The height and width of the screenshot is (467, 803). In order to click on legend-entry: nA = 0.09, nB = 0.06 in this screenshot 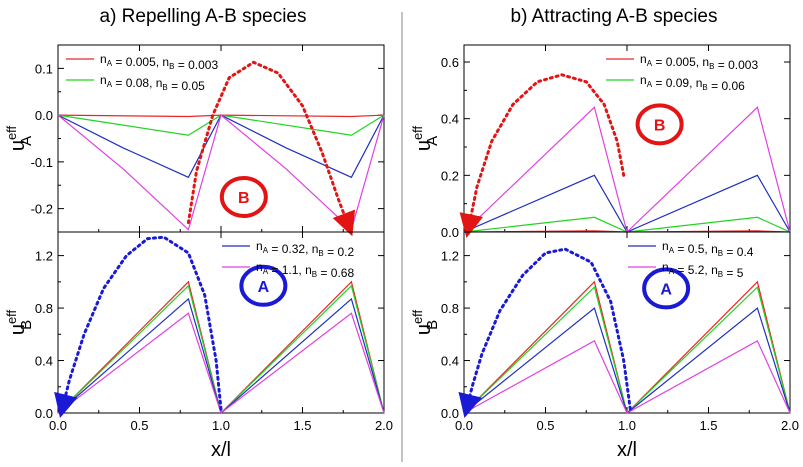, I will do `click(692, 83)`.